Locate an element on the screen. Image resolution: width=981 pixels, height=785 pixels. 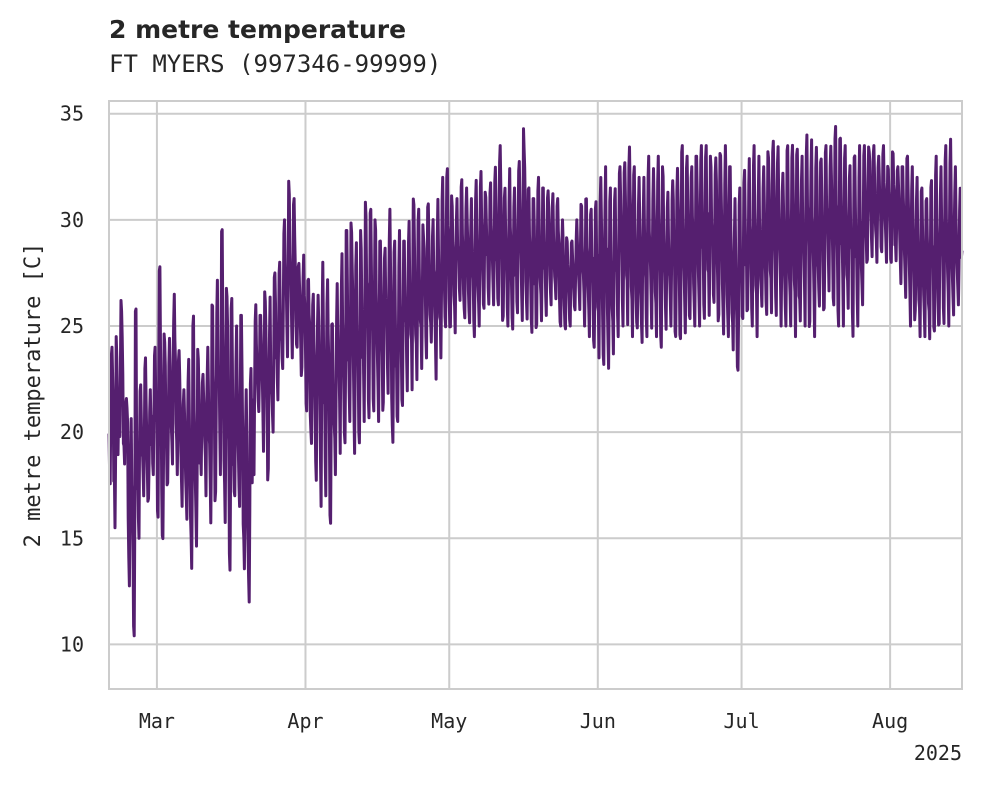
y-tick-label: 20 is located at coordinates (72, 432).